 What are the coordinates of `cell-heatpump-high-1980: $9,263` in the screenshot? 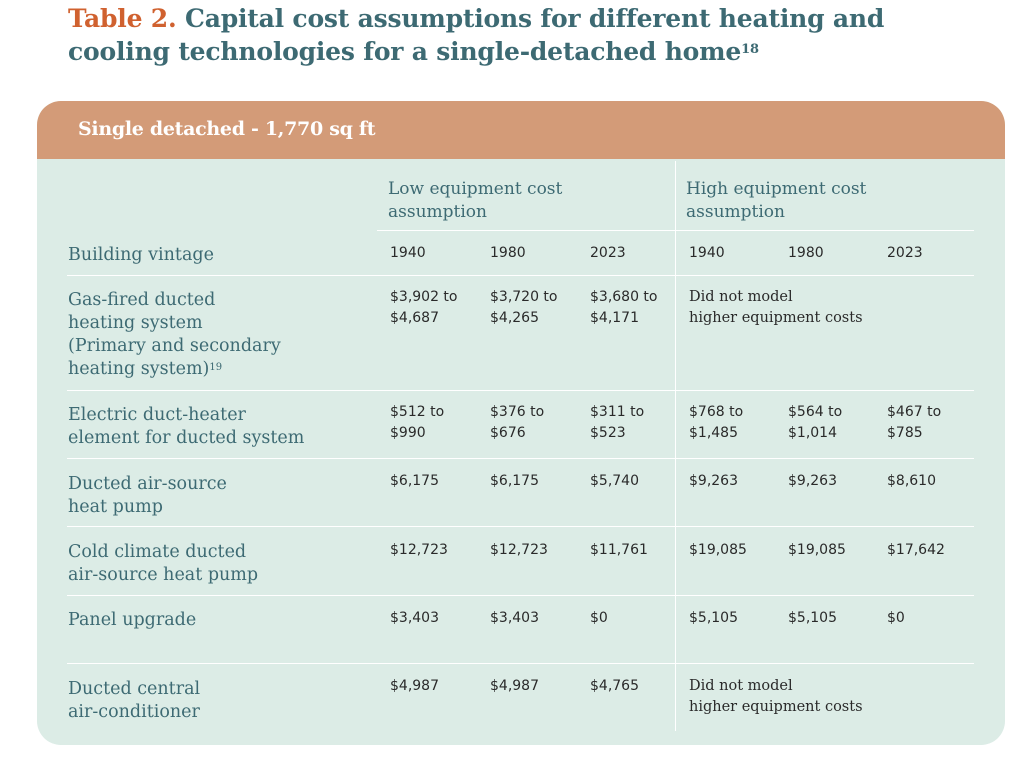 It's located at (812, 481).